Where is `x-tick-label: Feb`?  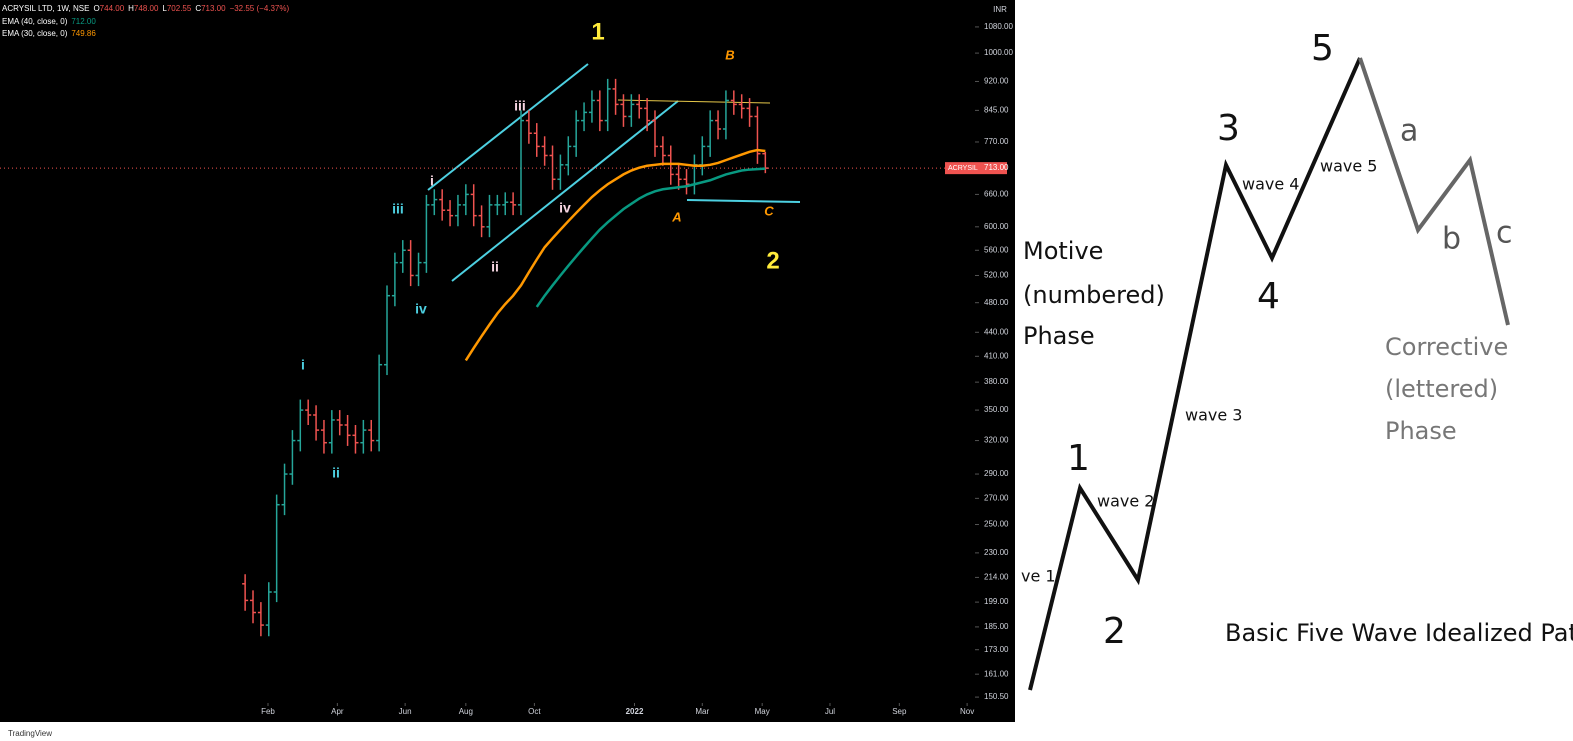
x-tick-label: Feb is located at coordinates (268, 711).